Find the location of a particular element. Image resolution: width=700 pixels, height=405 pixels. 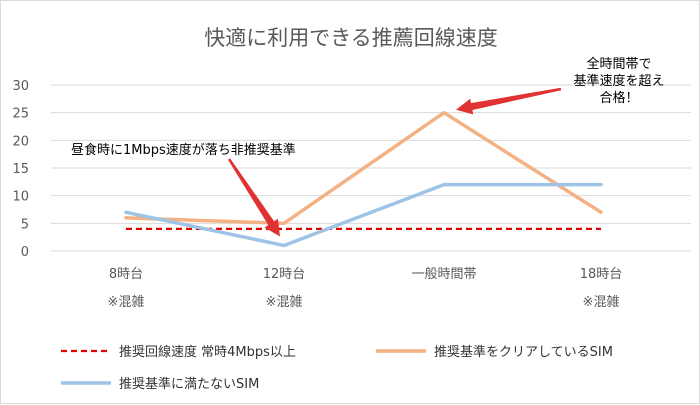

annotation-text: 昼食時に1Mbps速度が落ち非推奨基準 is located at coordinates (183, 150).